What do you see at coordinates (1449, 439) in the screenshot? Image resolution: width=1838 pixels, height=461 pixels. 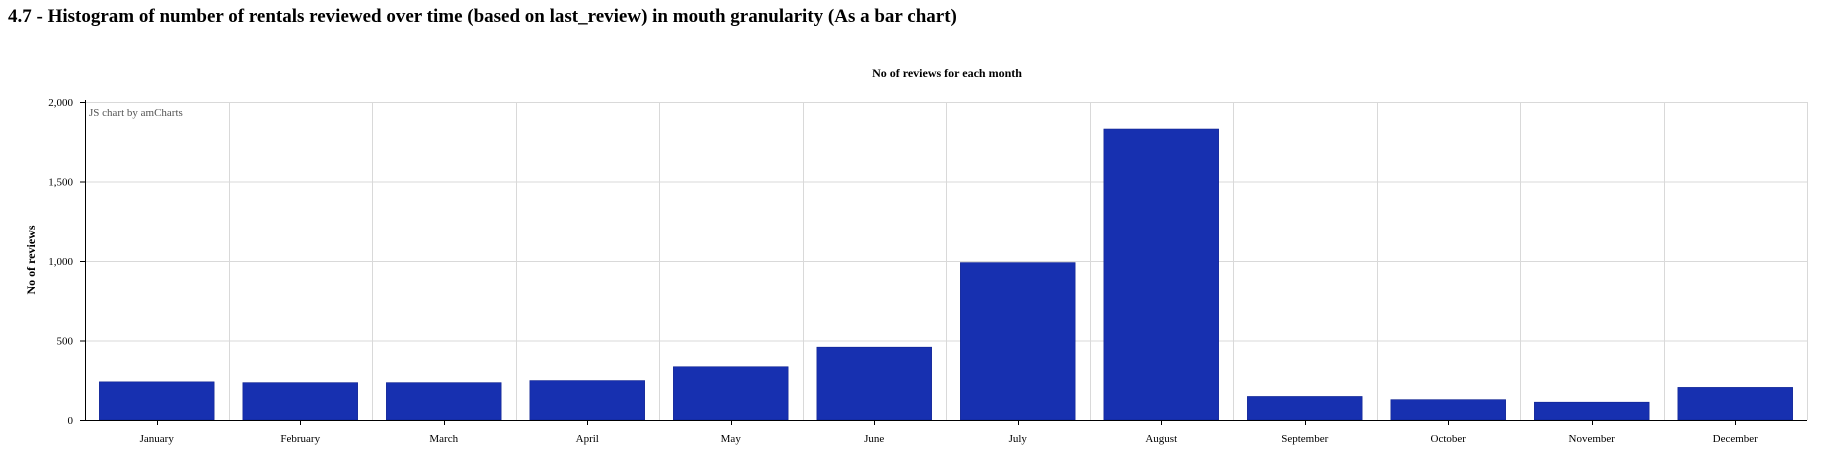 I see `x-tick-label: October` at bounding box center [1449, 439].